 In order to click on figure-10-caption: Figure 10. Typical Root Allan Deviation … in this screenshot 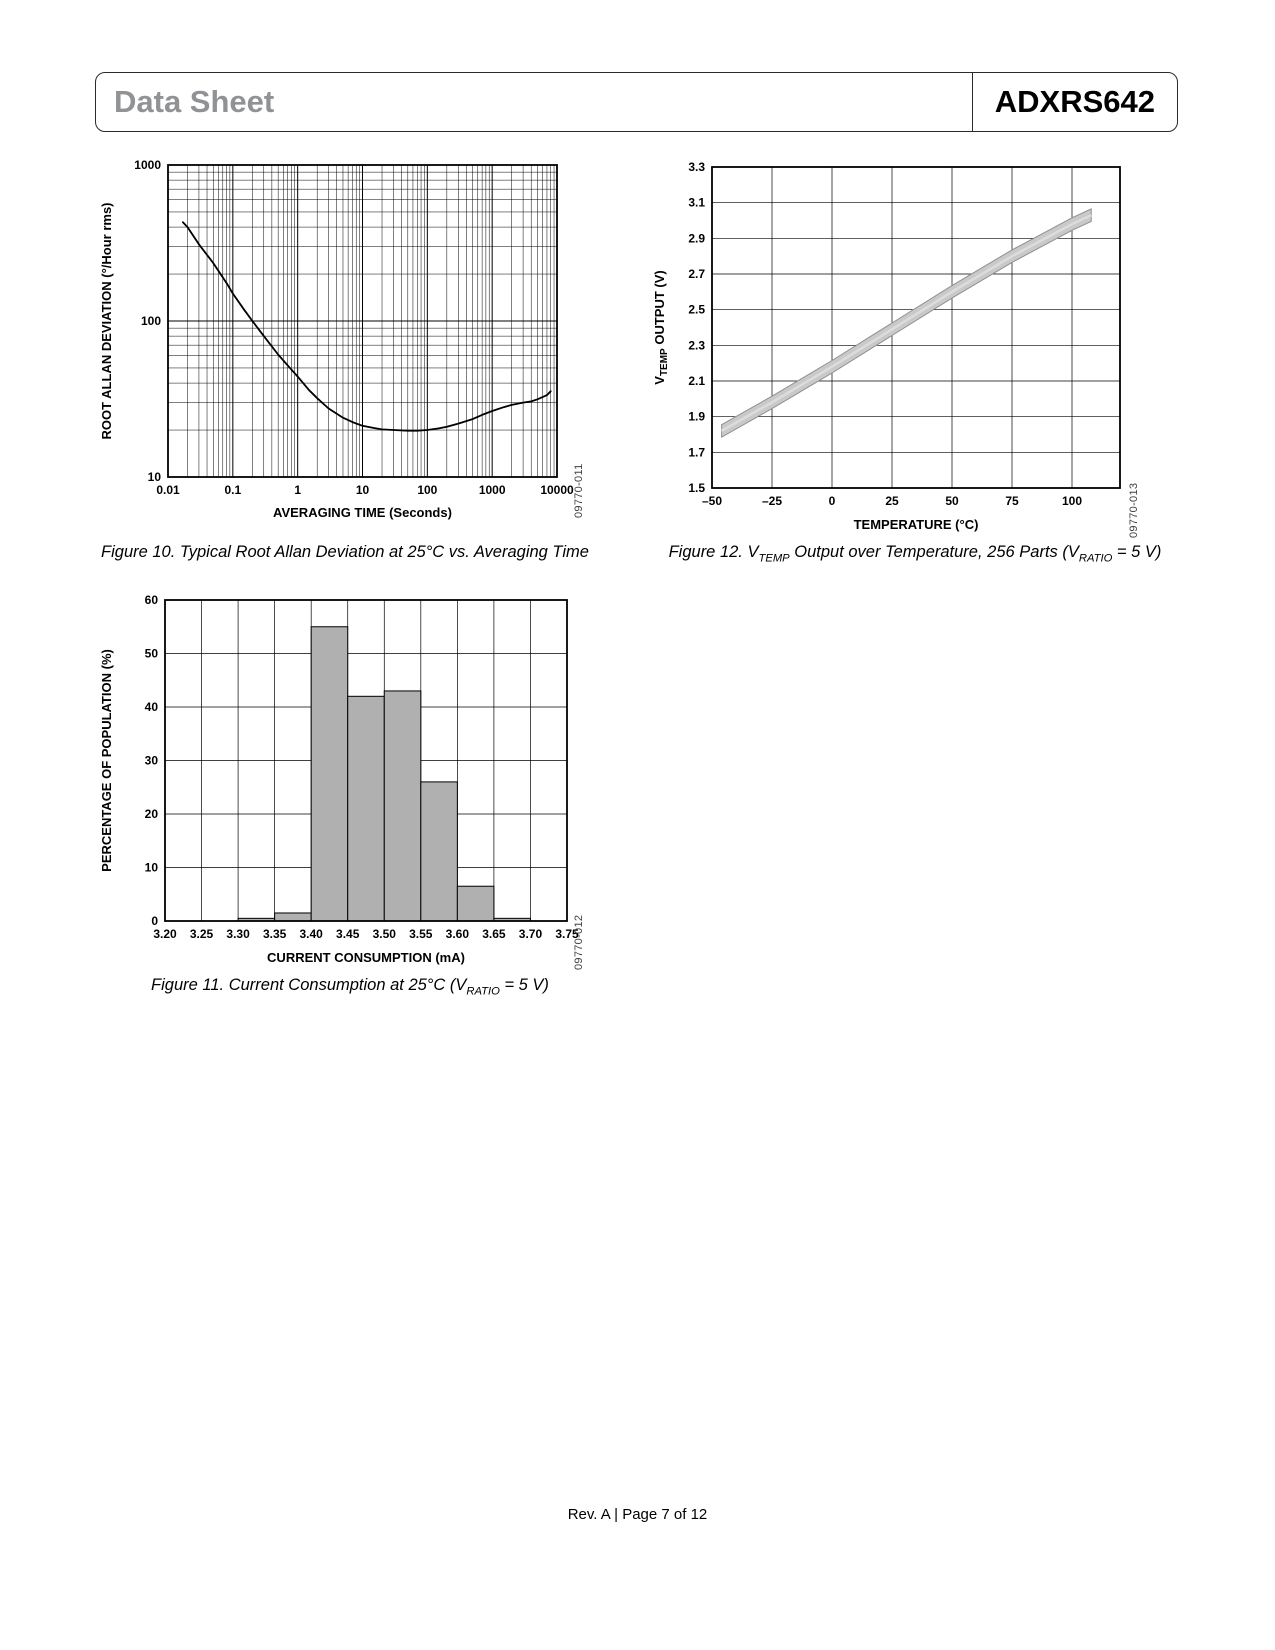, I will do `click(345, 552)`.